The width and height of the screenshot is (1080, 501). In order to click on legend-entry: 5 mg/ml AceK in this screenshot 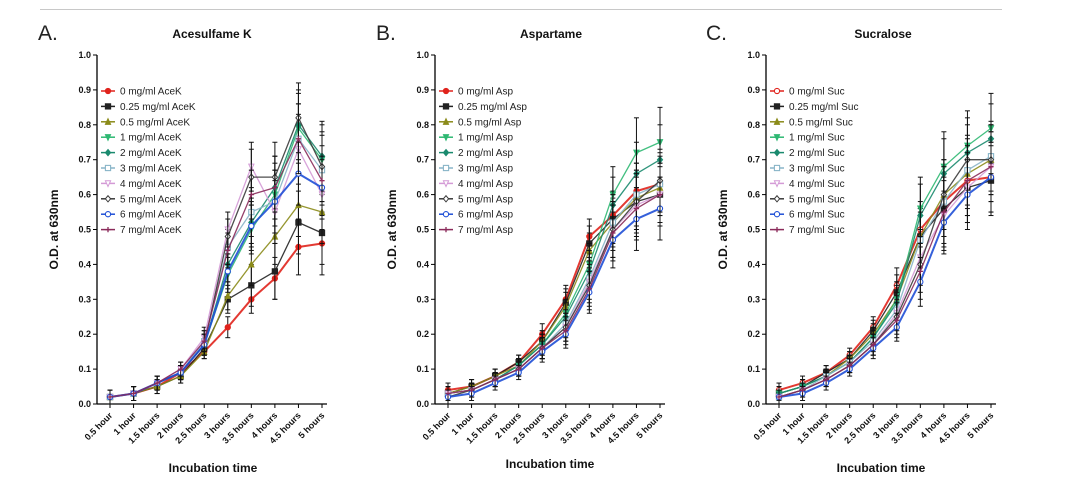, I will do `click(151, 199)`.